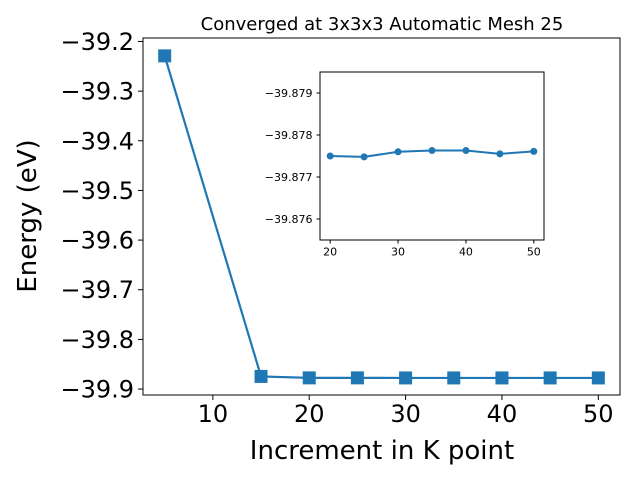 This screenshot has width=640, height=480. Describe the element at coordinates (289, 135) in the screenshot. I see `inset-y-tick-label: −39.878` at that location.